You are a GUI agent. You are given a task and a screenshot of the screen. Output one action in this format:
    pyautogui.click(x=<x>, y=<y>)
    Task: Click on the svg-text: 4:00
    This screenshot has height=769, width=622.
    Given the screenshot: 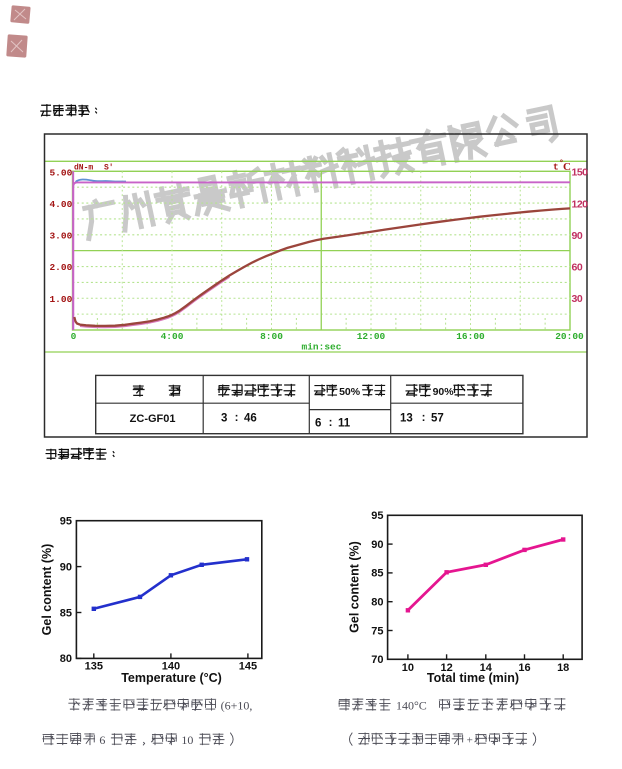 What is the action you would take?
    pyautogui.click(x=172, y=336)
    